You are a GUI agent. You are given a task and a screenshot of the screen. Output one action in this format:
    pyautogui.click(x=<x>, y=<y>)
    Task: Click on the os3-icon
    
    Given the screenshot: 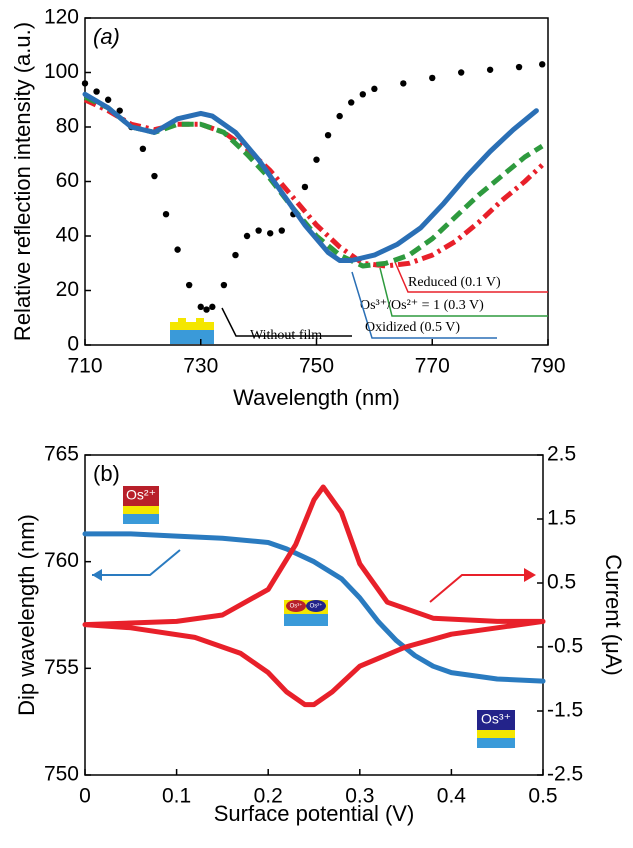 What is the action you would take?
    pyautogui.click(x=496, y=729)
    